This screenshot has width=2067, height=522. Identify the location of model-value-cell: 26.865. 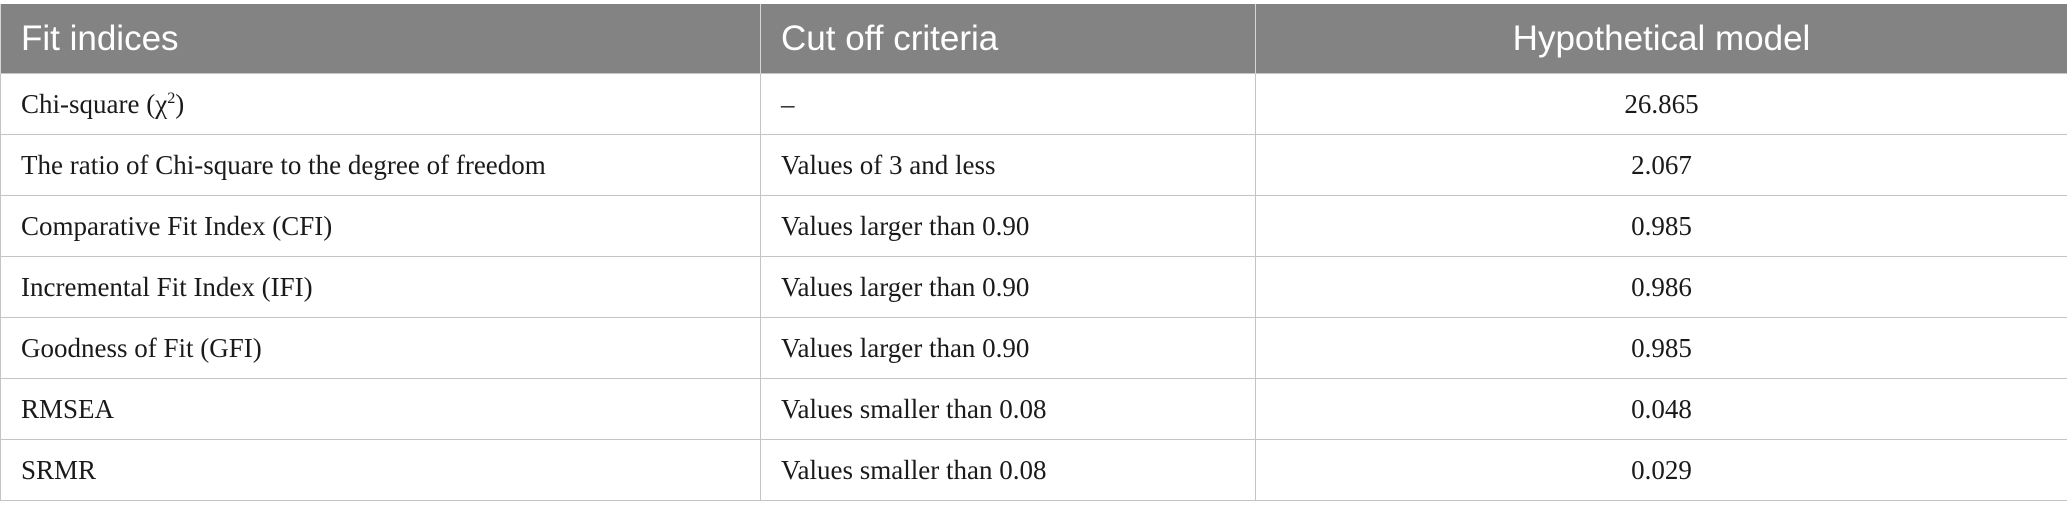
(1661, 104).